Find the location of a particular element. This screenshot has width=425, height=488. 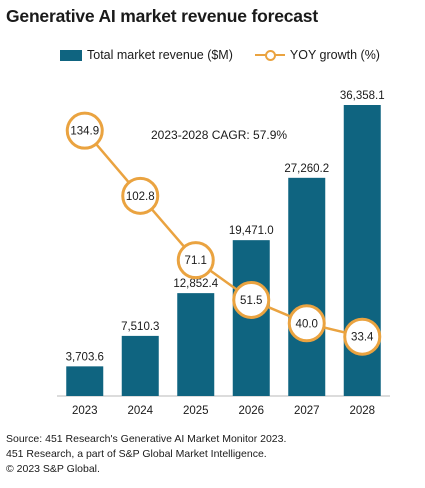

chart-title: Generative AI market revenue forecast is located at coordinates (162, 16).